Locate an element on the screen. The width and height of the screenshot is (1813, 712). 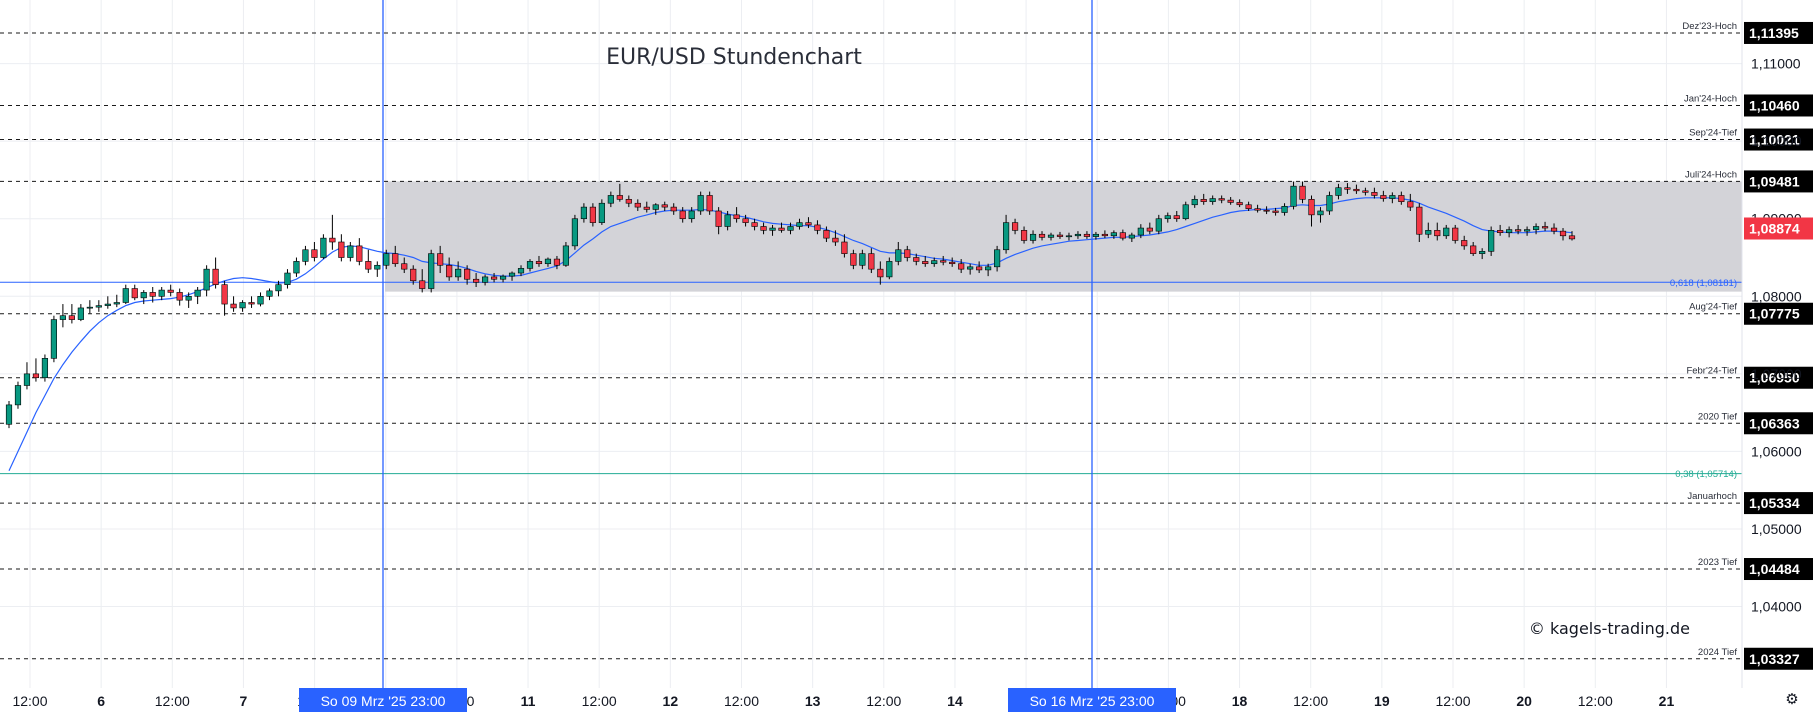
time-axis-bg is located at coordinates (906, 700).